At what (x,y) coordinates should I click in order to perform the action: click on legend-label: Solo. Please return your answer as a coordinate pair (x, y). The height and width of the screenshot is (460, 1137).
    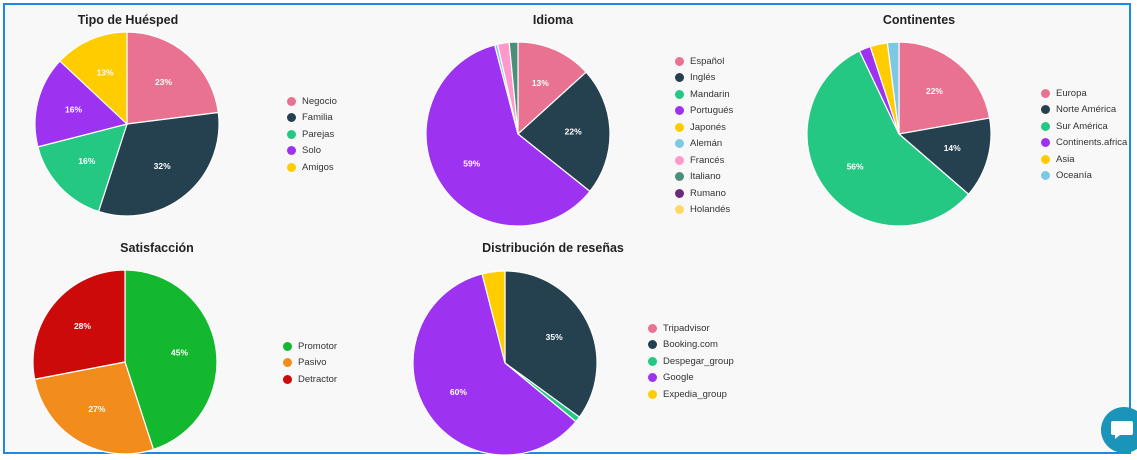
    Looking at the image, I should click on (312, 151).